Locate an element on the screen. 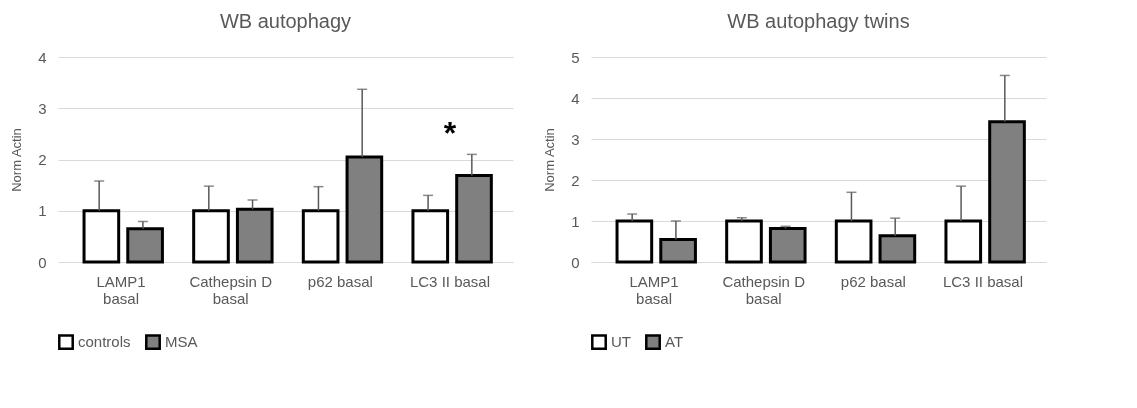 This screenshot has height=408, width=1137. legend-label: UT is located at coordinates (621, 342).